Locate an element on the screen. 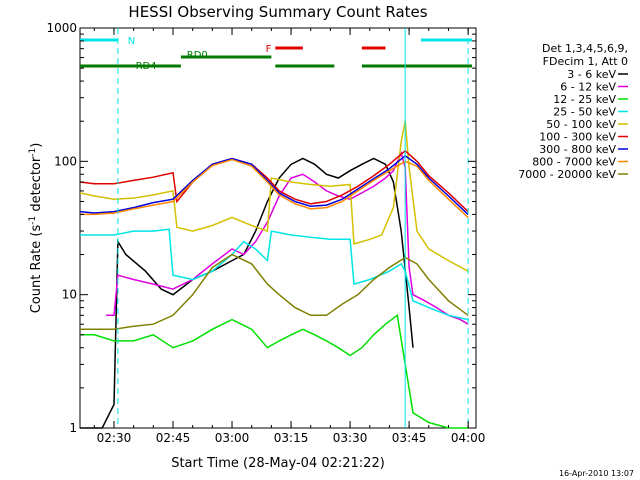  x-tick-label: 03:00 is located at coordinates (232, 438).